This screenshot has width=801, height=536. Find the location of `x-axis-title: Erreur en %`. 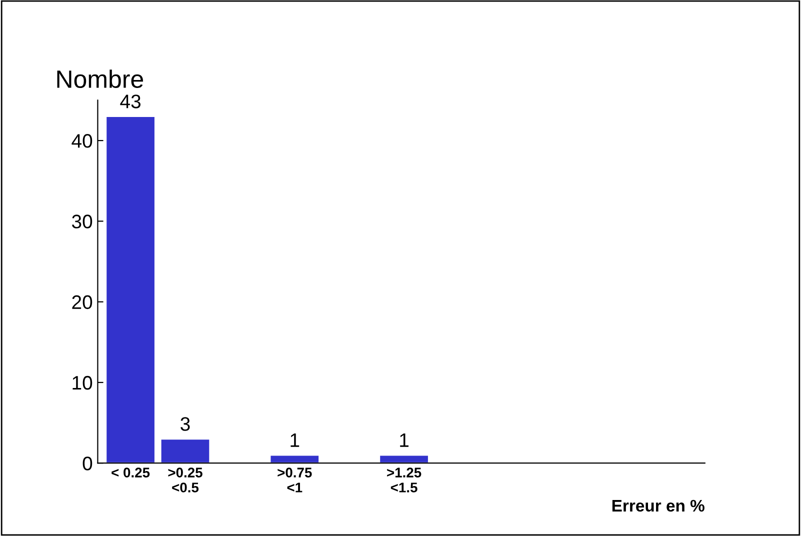

x-axis-title: Erreur en % is located at coordinates (658, 506).